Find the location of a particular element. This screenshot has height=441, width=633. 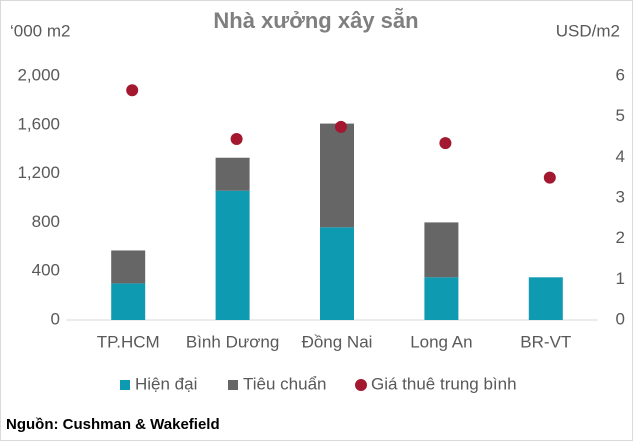

y-tick-label: 2,000 is located at coordinates (38, 74).